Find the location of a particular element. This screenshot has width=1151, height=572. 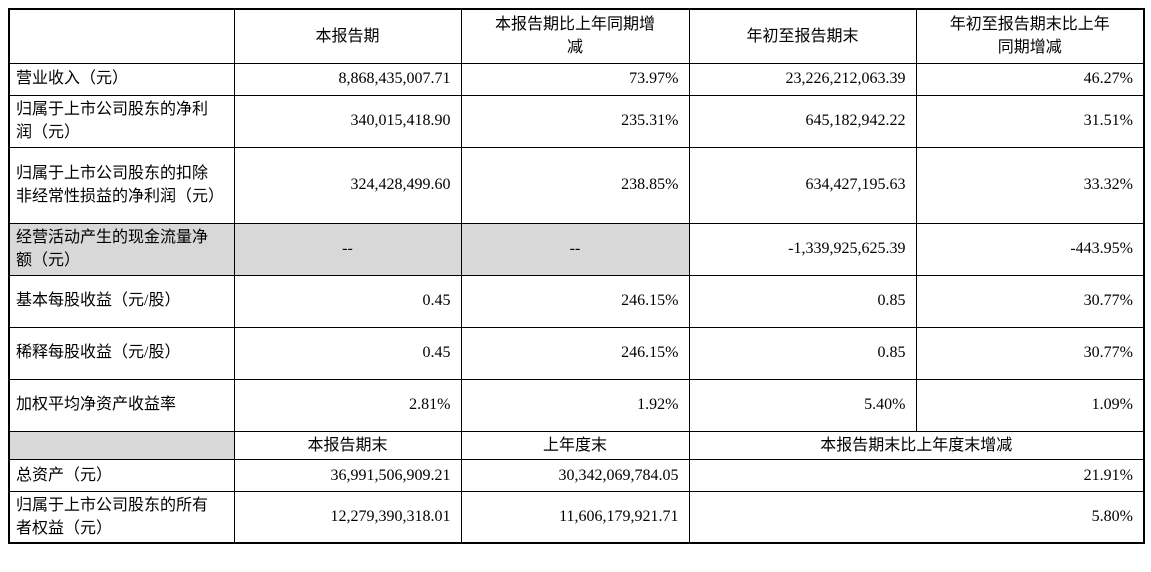

row-weighted-roe: 加权平均净资产收益率 2.81% 1.92% 5.40% 1.09% is located at coordinates (576, 405).